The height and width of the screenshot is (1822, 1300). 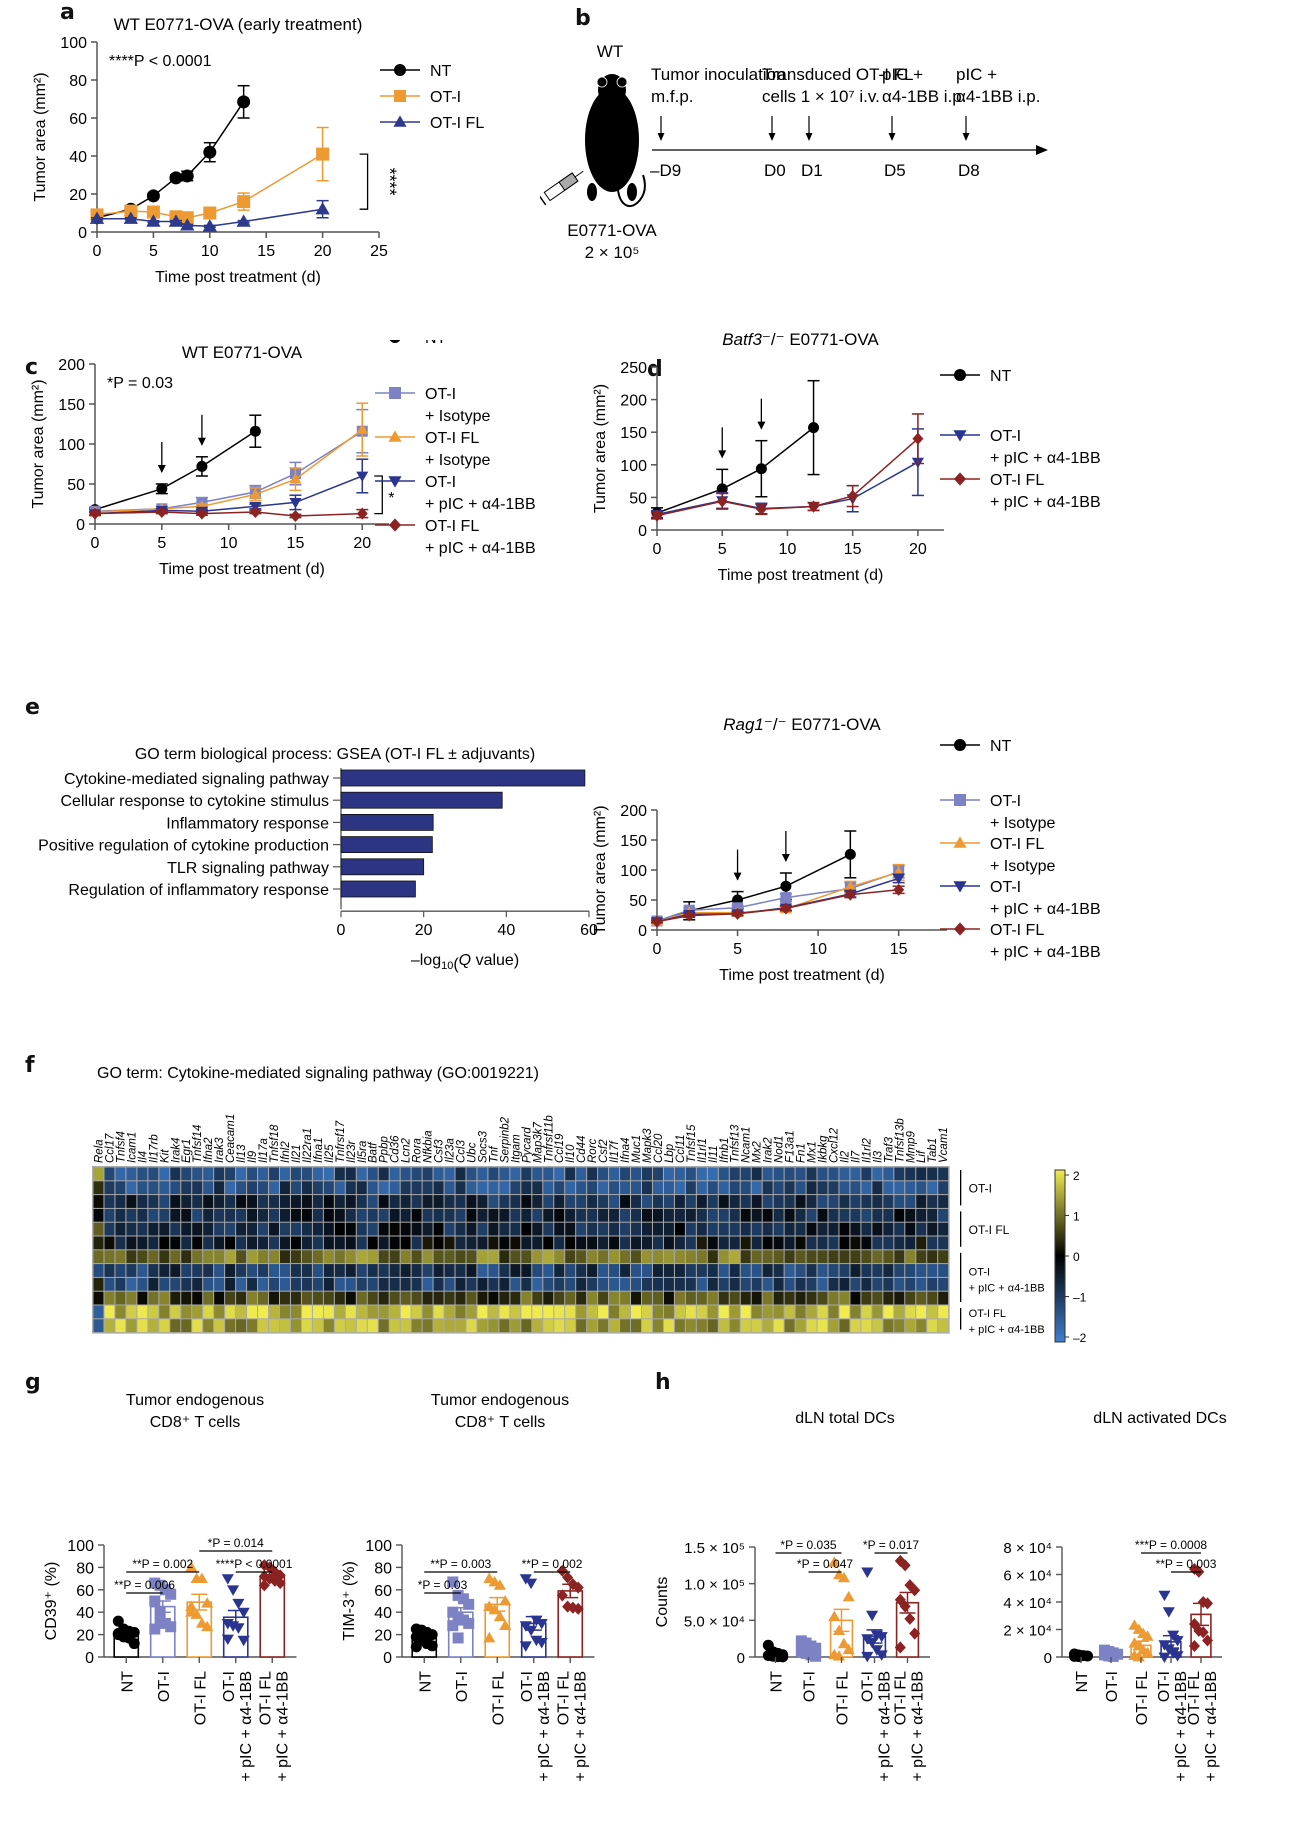 I want to click on syringe-plunger, so click(x=543, y=200).